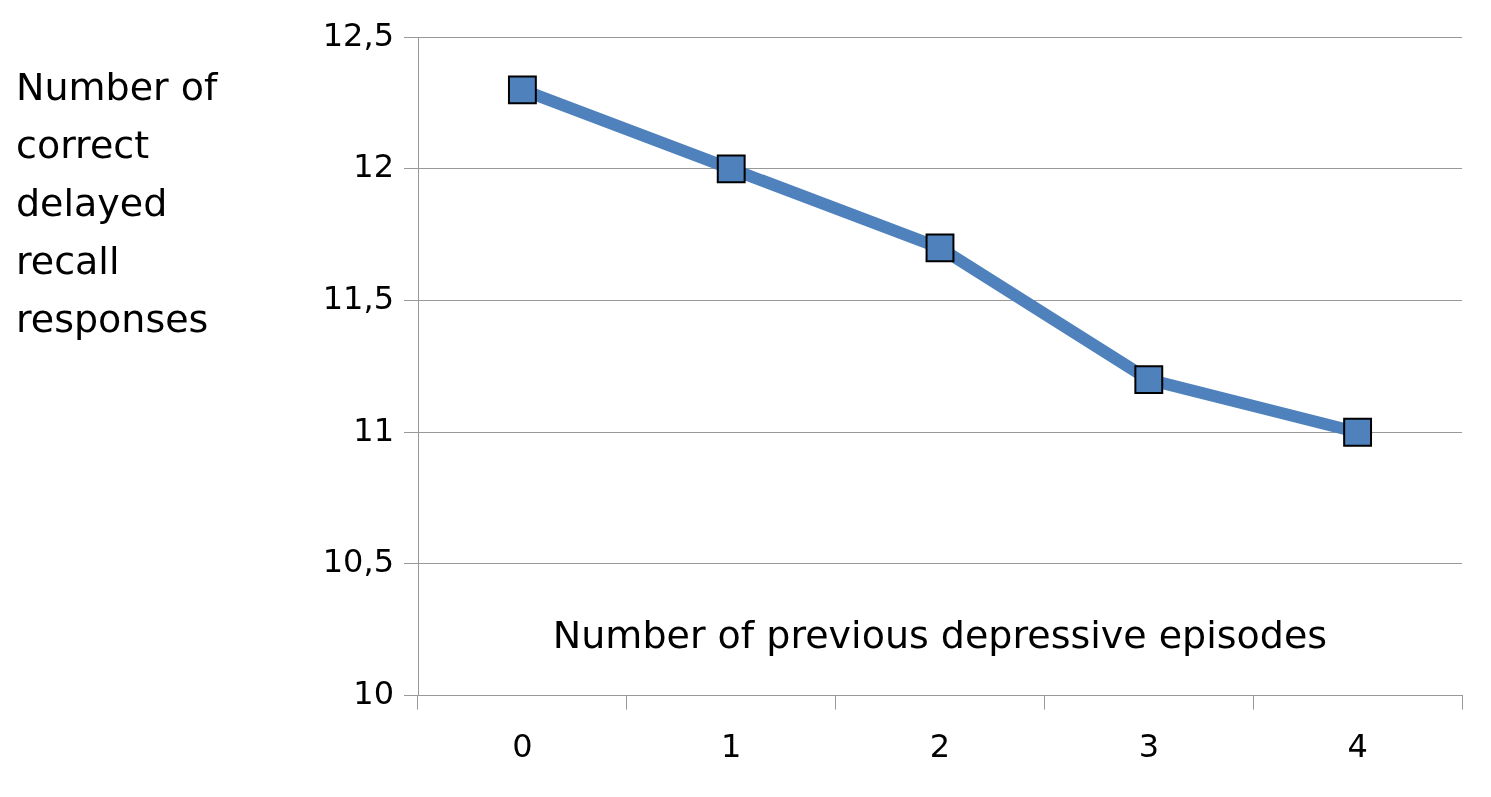  I want to click on x-tick-label: 4, so click(1357, 746).